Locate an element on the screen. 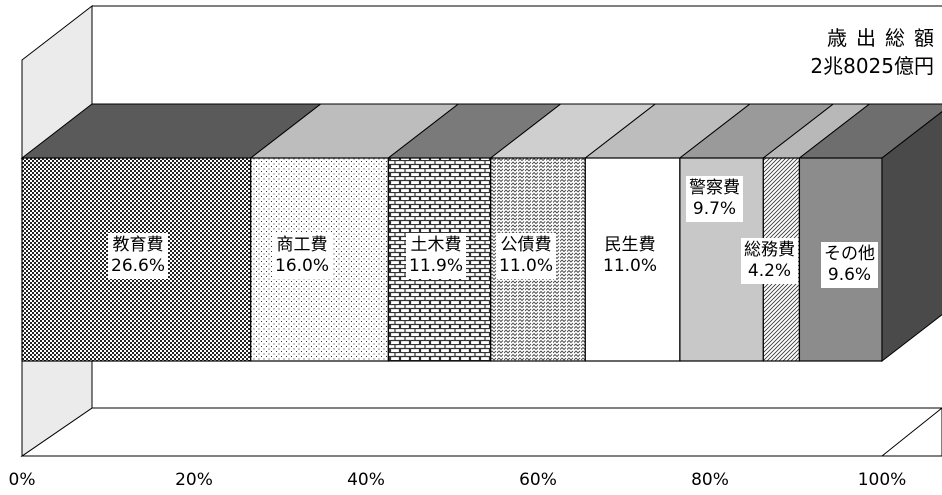 Image resolution: width=942 pixels, height=495 pixels. data-label-category: 公債費 is located at coordinates (526, 245).